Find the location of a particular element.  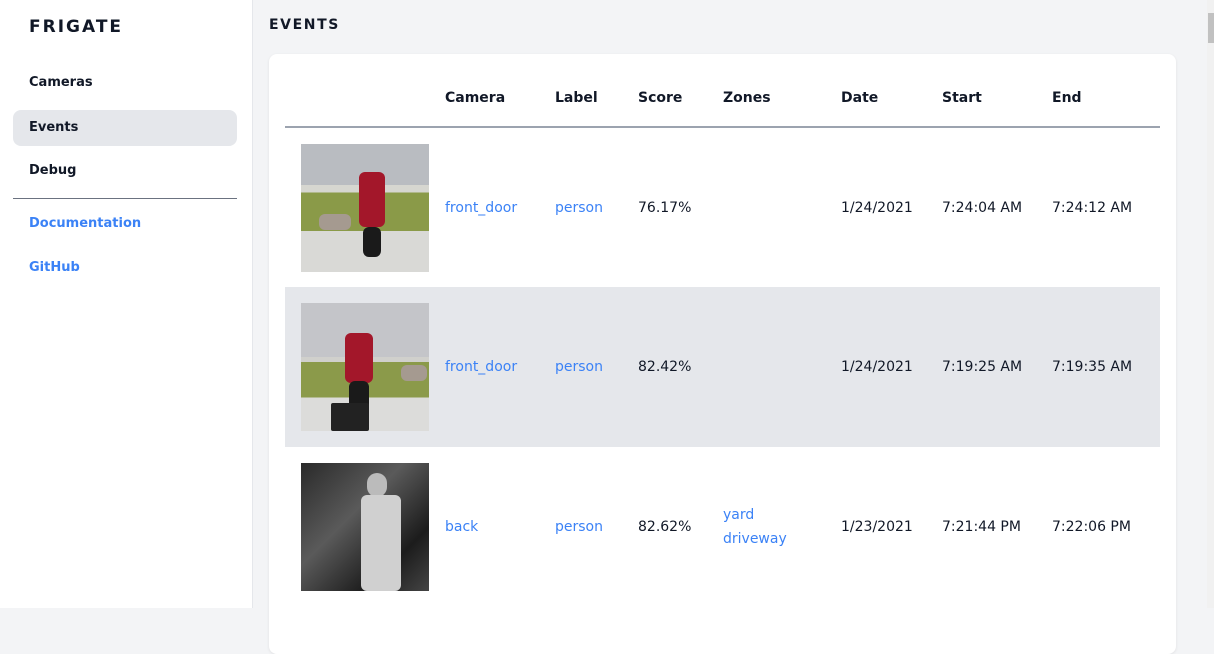

scrollbar-thumb is located at coordinates (1211, 28).